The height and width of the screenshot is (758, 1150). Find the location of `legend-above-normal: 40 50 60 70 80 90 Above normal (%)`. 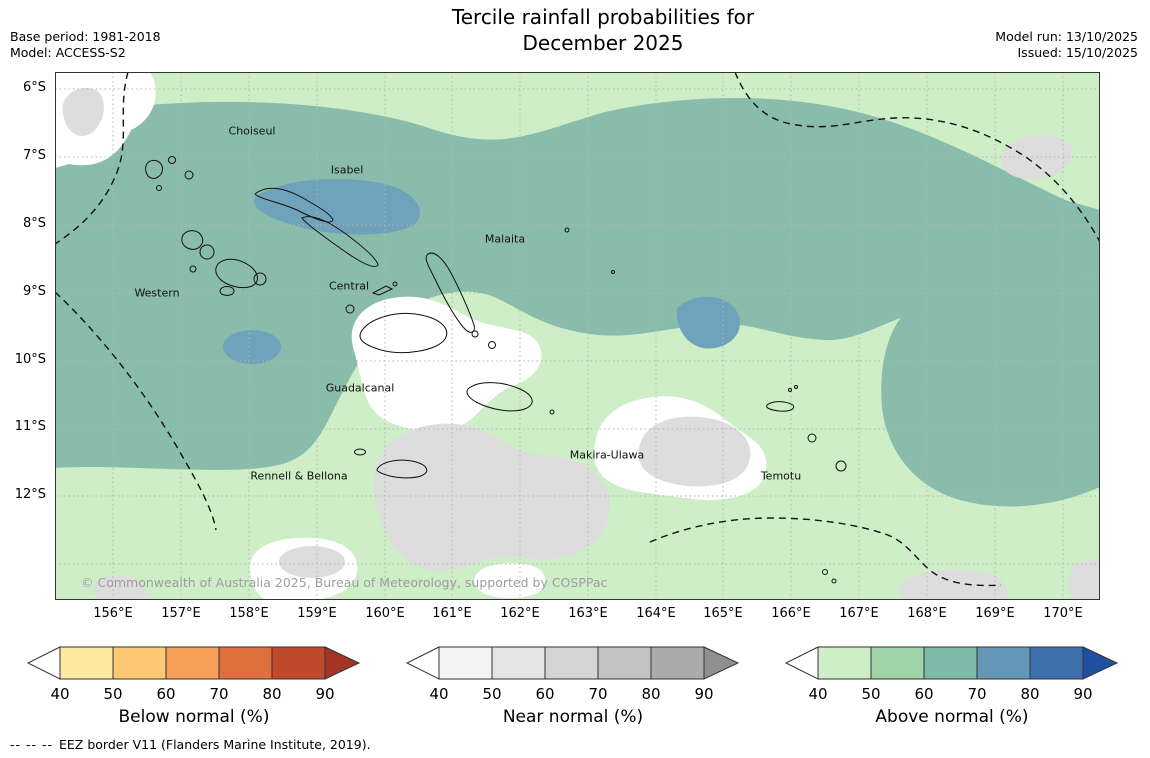

legend-above-normal: 40 50 60 70 80 90 Above normal (%) is located at coordinates (952, 686).